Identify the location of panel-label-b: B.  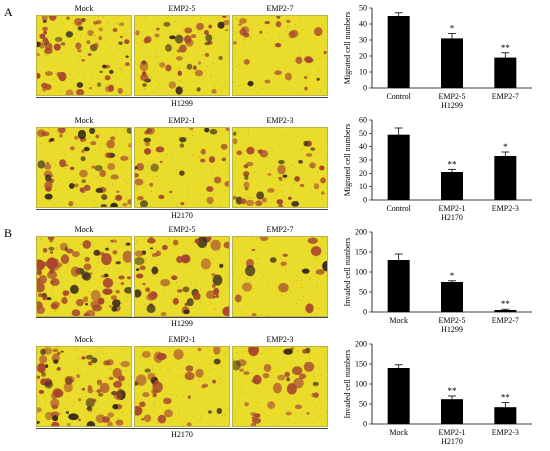
(8, 233).